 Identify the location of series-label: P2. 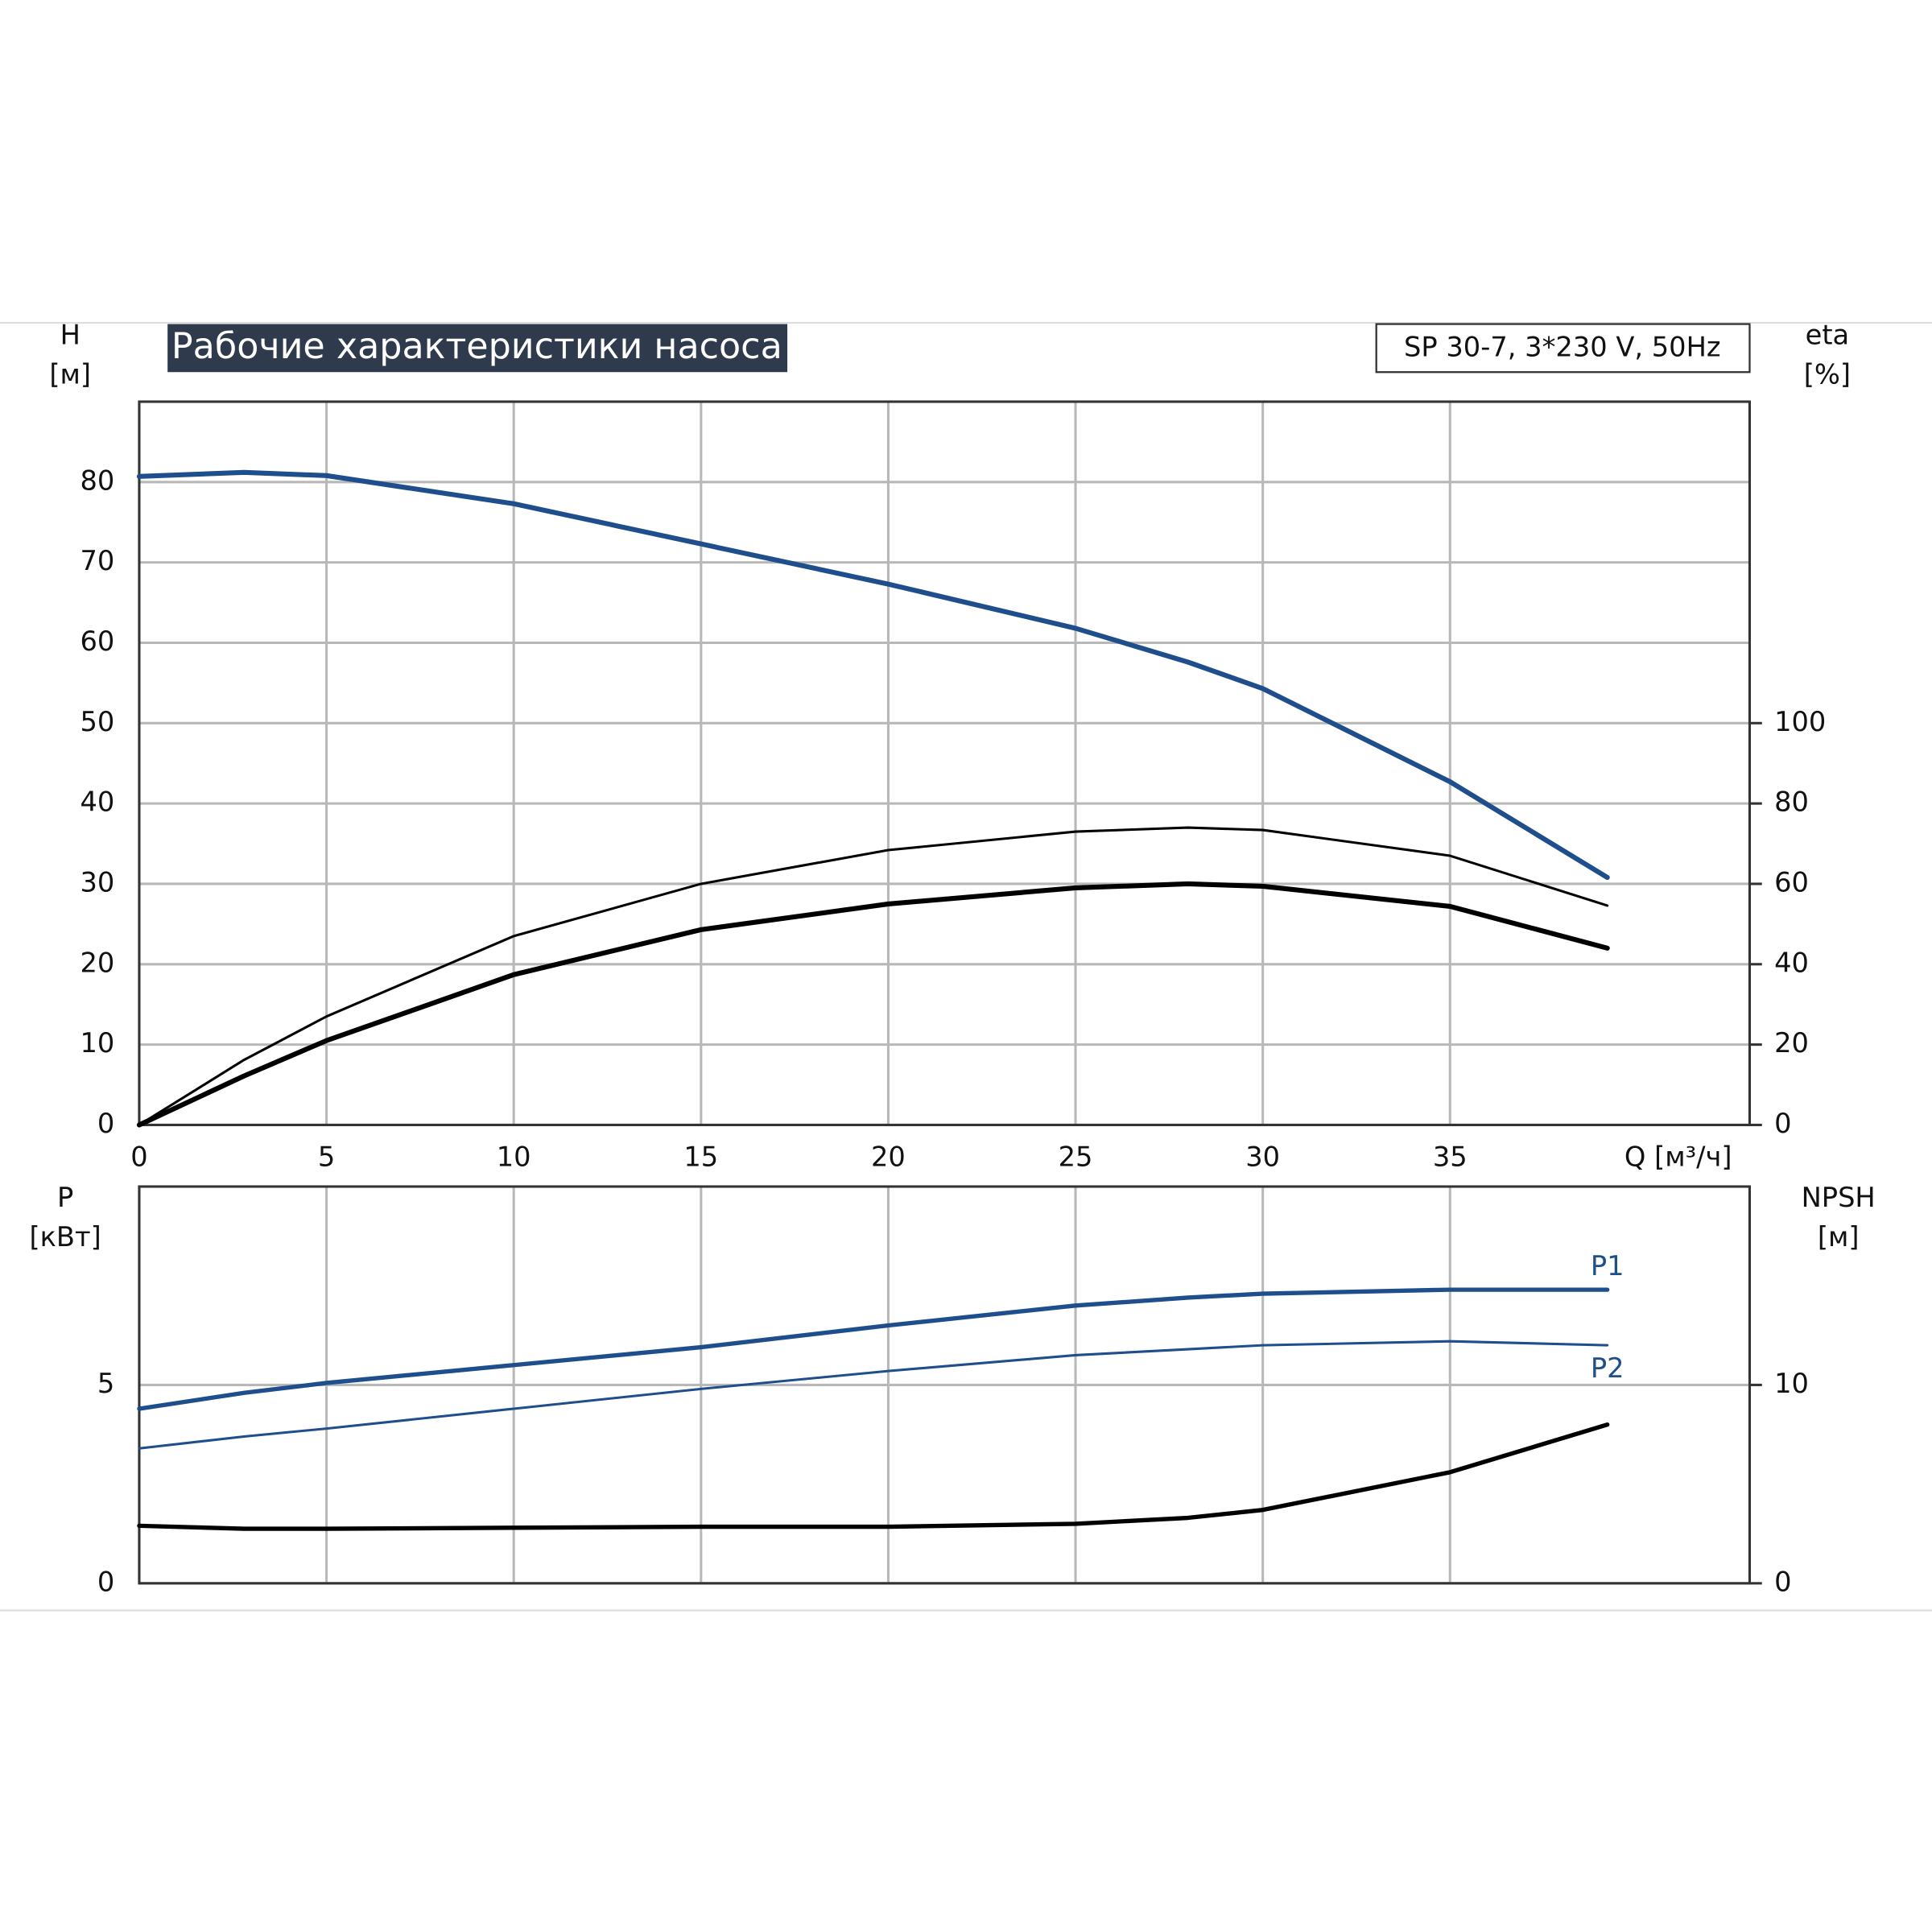
(1607, 1368).